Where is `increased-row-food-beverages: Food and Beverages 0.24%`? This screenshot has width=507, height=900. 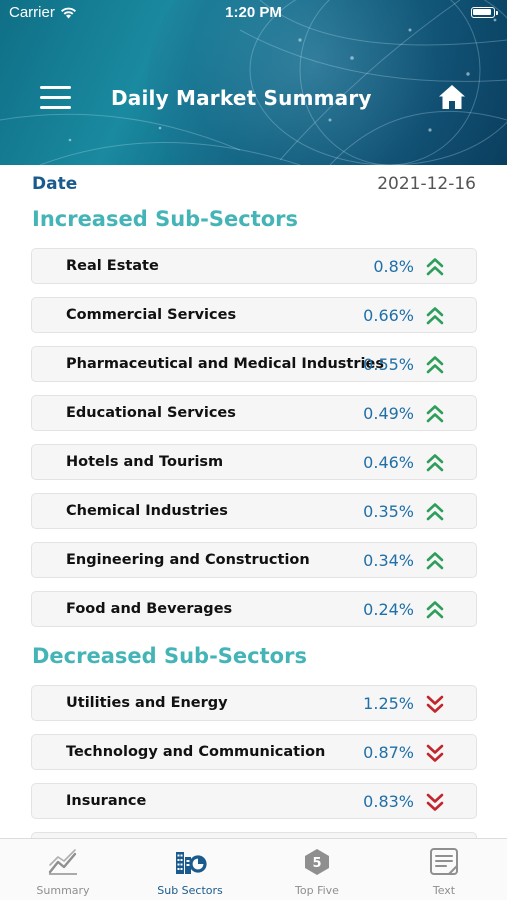 increased-row-food-beverages: Food and Beverages 0.24% is located at coordinates (254, 609).